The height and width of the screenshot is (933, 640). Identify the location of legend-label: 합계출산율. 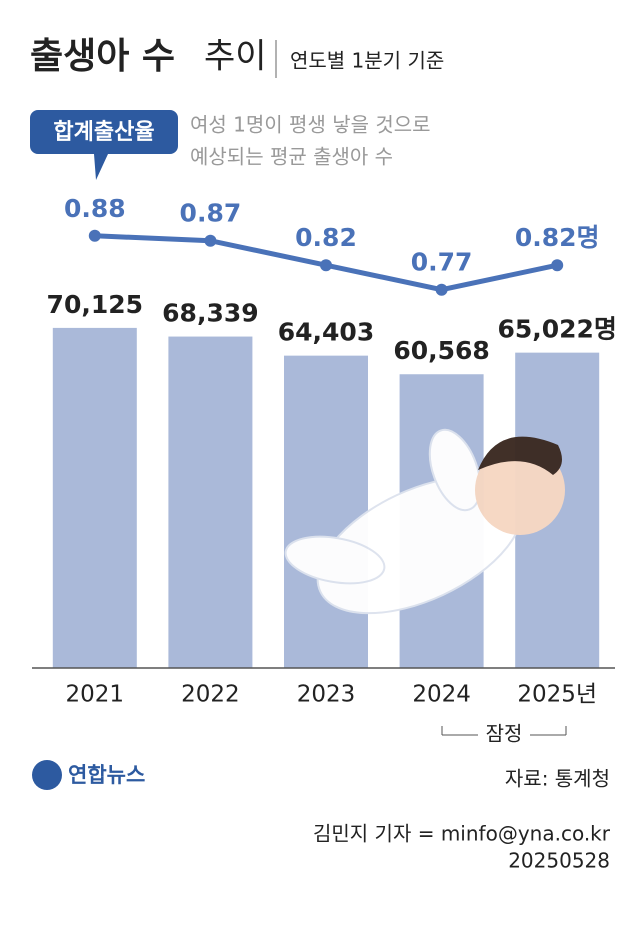
(103, 132).